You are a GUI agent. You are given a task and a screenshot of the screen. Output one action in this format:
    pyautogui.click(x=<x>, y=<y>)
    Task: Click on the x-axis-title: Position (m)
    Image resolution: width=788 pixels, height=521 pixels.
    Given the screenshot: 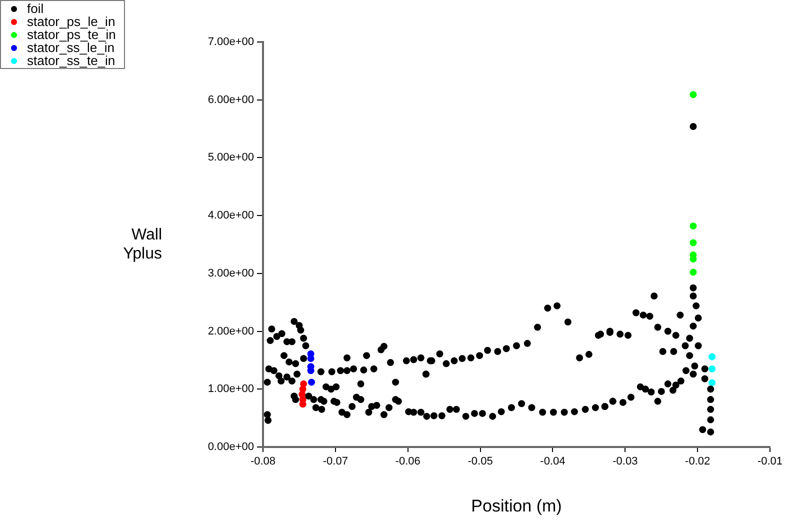 What is the action you would take?
    pyautogui.click(x=516, y=506)
    